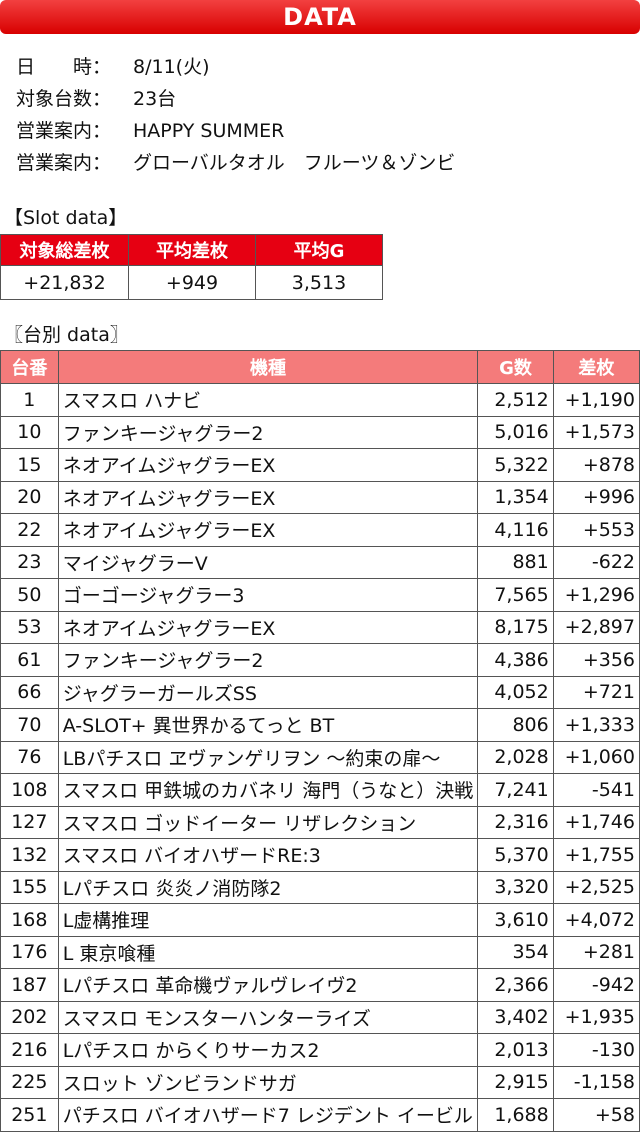 Image resolution: width=640 pixels, height=1132 pixels. What do you see at coordinates (66, 218) in the screenshot?
I see `section-title: 【Slot data】` at bounding box center [66, 218].